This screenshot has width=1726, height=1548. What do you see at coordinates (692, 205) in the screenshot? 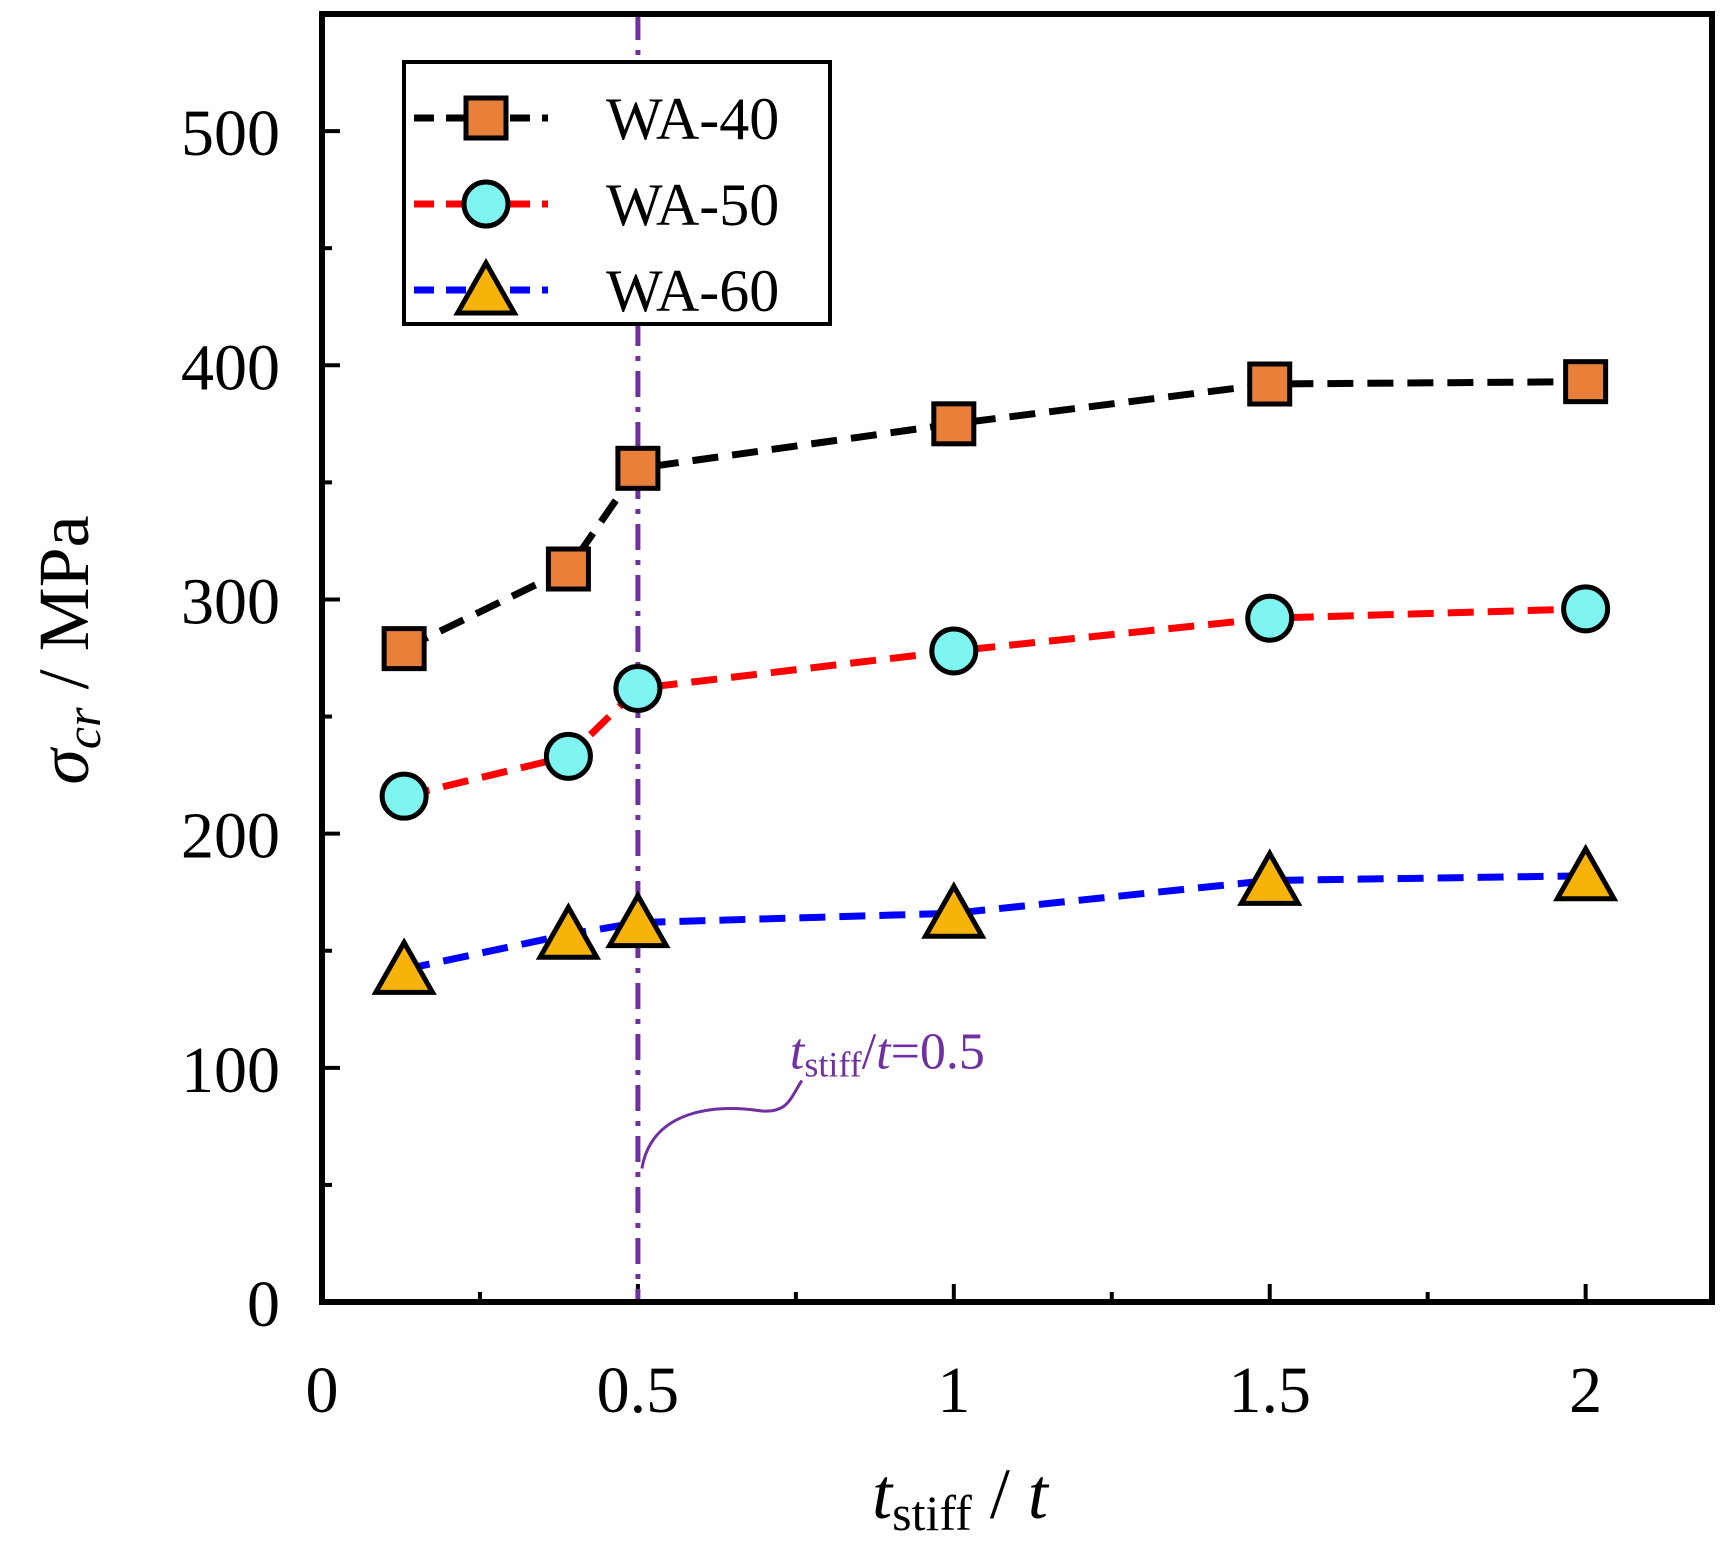
I see `legend-label: WA-50` at bounding box center [692, 205].